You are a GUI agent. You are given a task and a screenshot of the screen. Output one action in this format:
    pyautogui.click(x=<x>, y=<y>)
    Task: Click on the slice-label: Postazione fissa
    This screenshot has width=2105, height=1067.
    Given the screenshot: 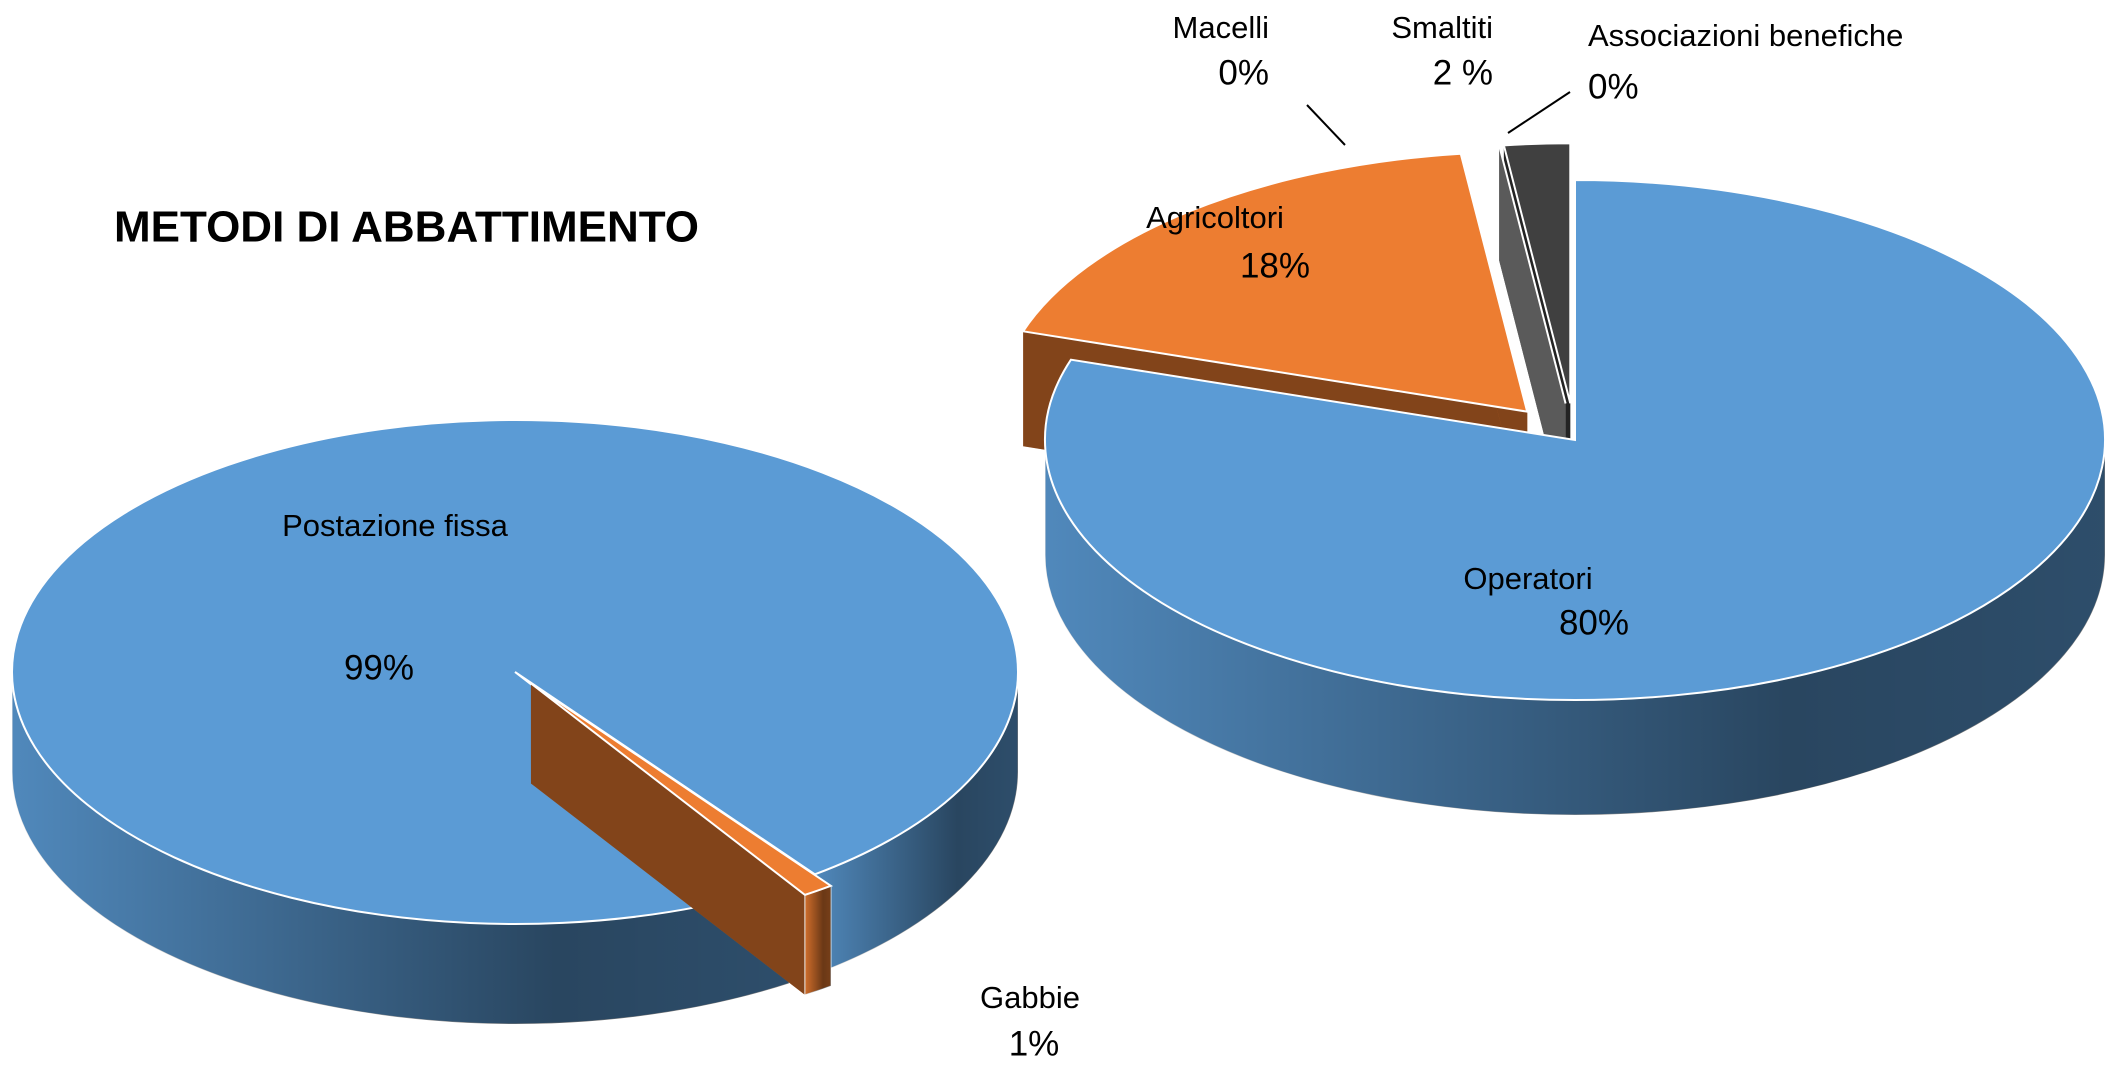 What is the action you would take?
    pyautogui.click(x=395, y=525)
    